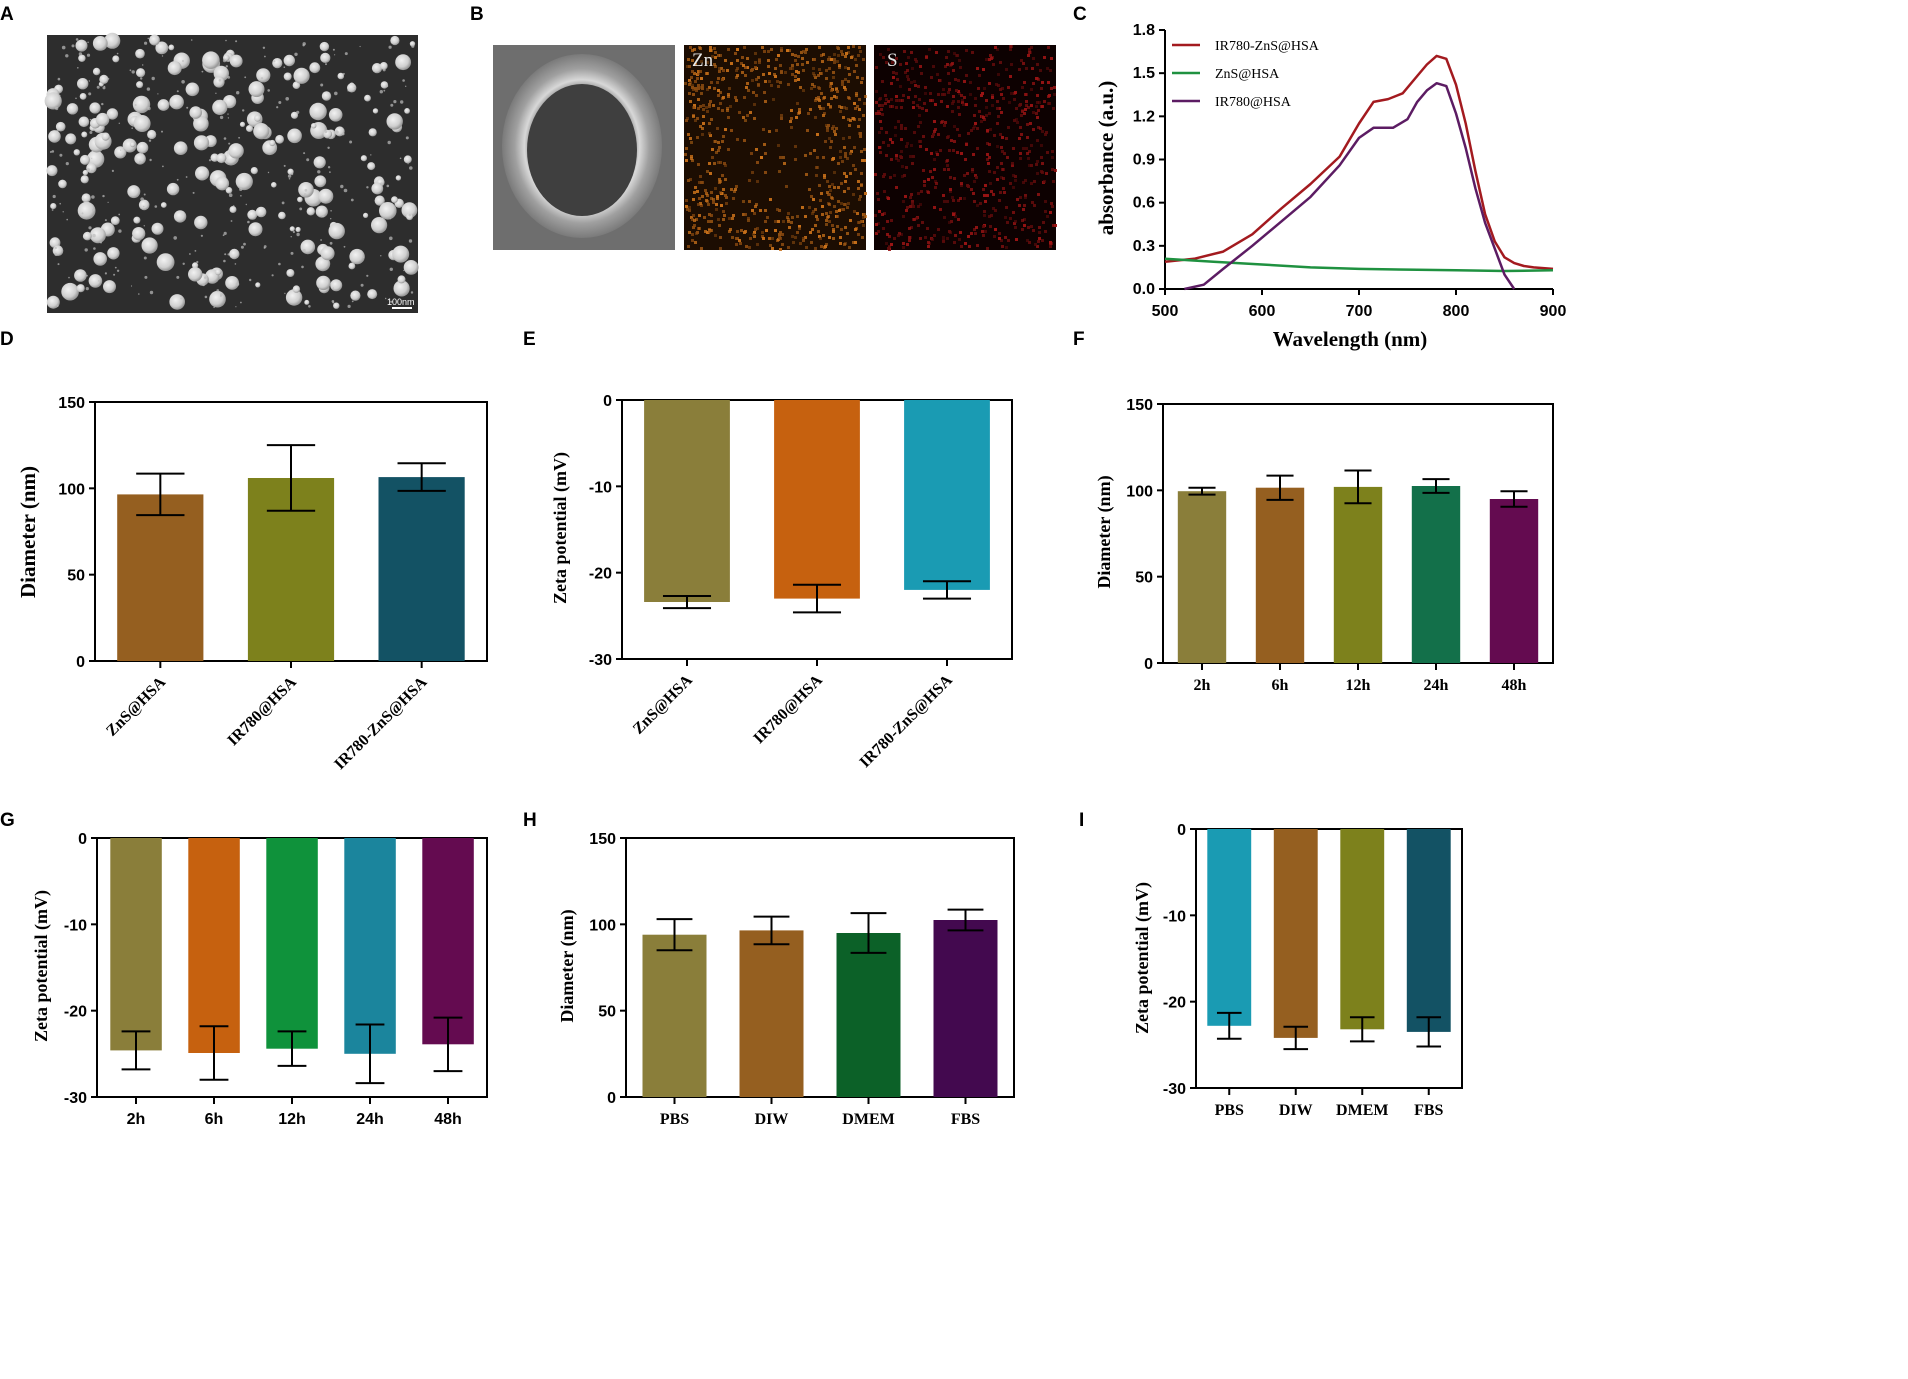 Image resolution: width=1908 pixels, height=1379 pixels. What do you see at coordinates (965, 148) in the screenshot?
I see `s-map: S` at bounding box center [965, 148].